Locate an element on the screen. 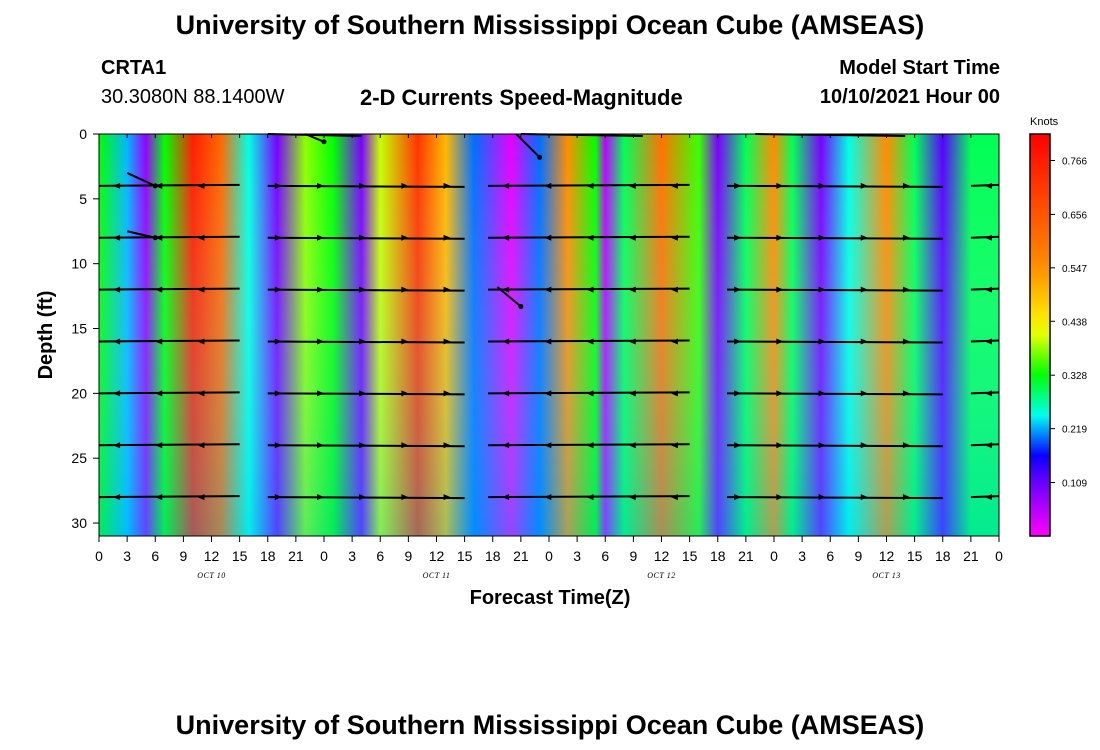 The width and height of the screenshot is (1100, 750). model-start-label: Model Start Time is located at coordinates (919, 68).